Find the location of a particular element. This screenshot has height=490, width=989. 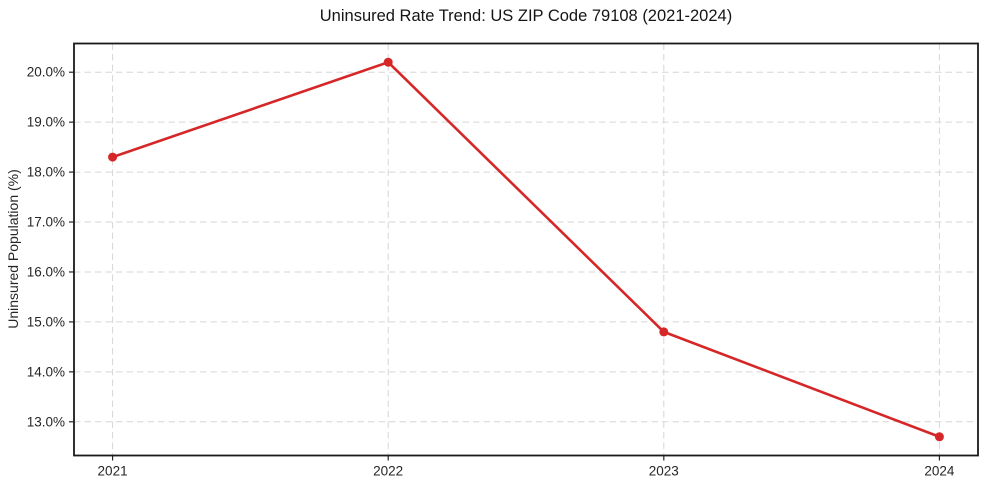

x-tick-label: 2022 is located at coordinates (388, 471).